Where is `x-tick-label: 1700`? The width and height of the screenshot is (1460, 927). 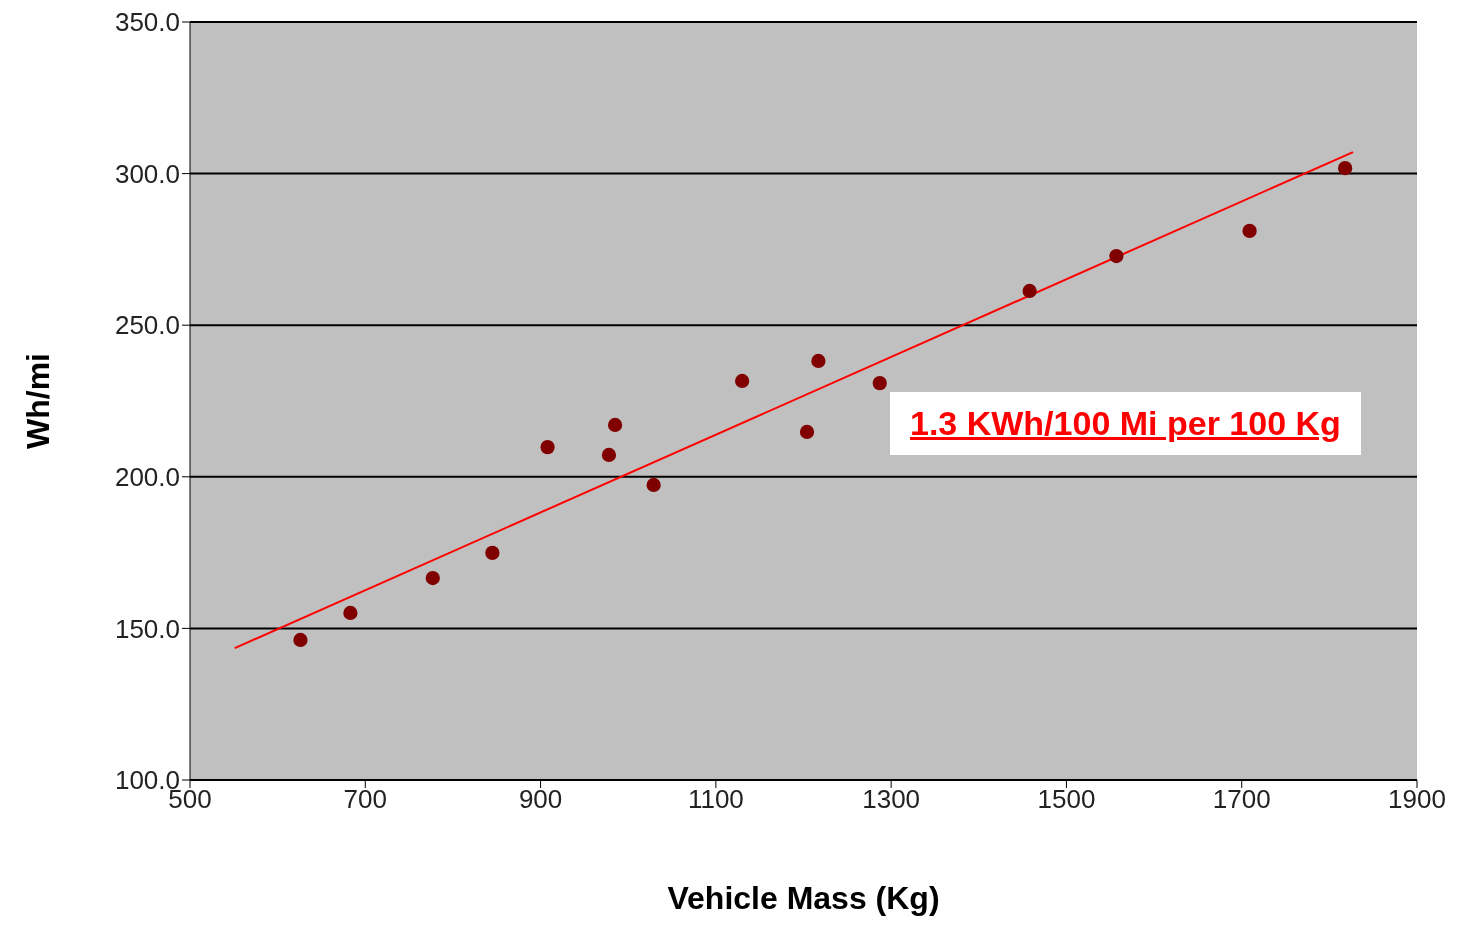
x-tick-label: 1700 is located at coordinates (1241, 799).